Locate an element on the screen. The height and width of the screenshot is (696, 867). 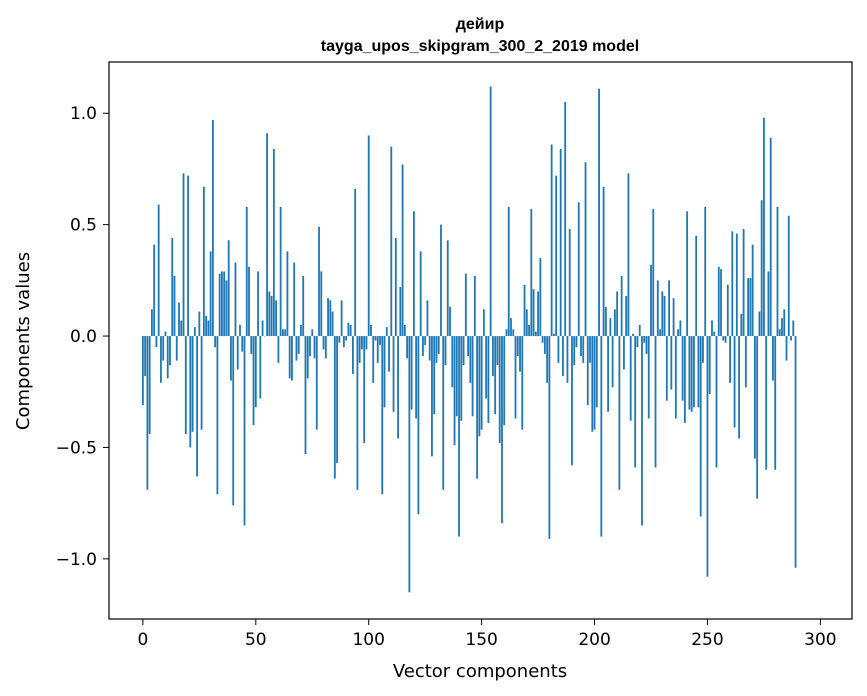
y-tick-label: −0.5 is located at coordinates (76, 448).